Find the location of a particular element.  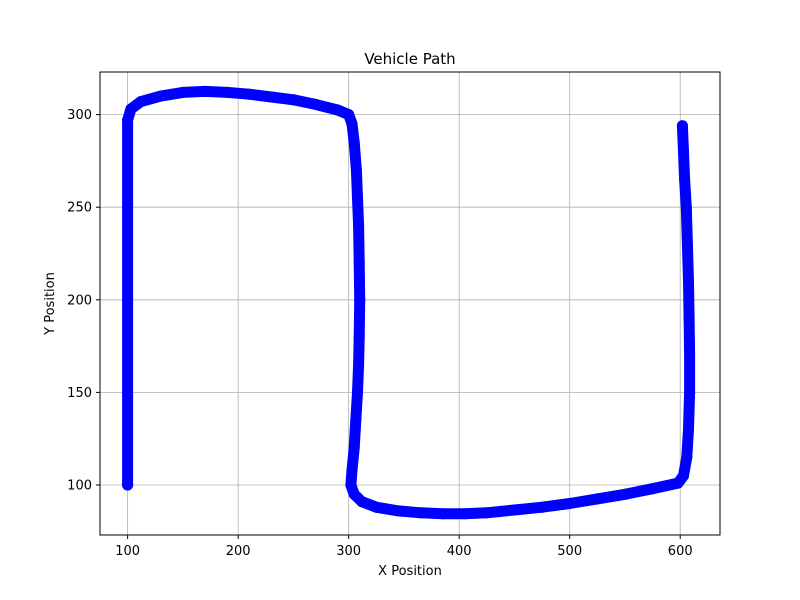

y-axis-ticks: 100 150 200 250 300 is located at coordinates (83, 300).